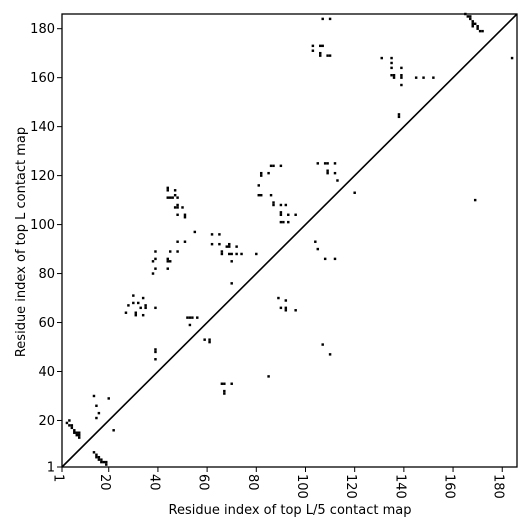 This screenshot has height=531, width=531. Describe the element at coordinates (449, 486) in the screenshot. I see `x-tick-label: 160` at that location.